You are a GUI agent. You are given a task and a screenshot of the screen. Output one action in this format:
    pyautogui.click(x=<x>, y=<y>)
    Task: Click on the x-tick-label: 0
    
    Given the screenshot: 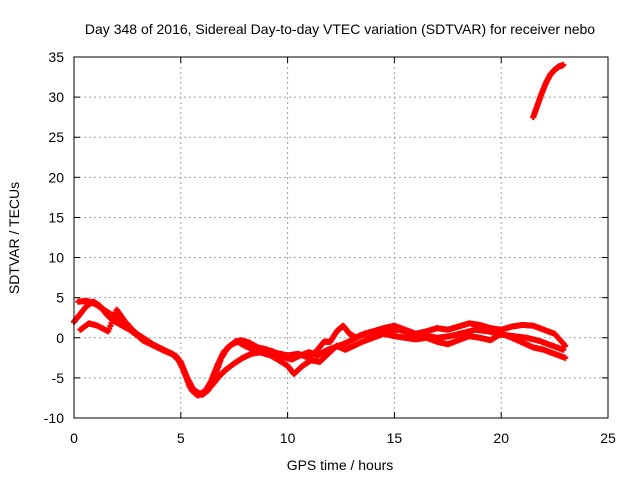 What is the action you would take?
    pyautogui.click(x=74, y=438)
    